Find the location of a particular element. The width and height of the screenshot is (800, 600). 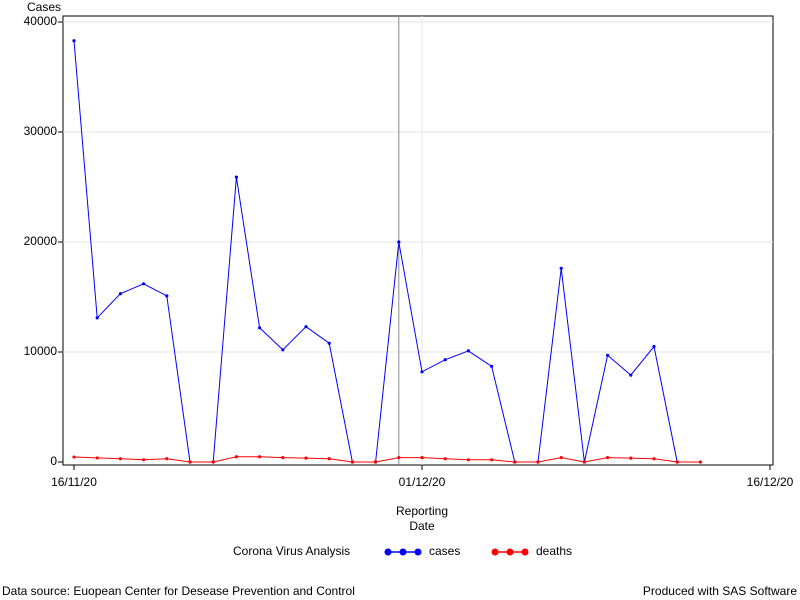

x-axis-label: Date is located at coordinates (422, 526).